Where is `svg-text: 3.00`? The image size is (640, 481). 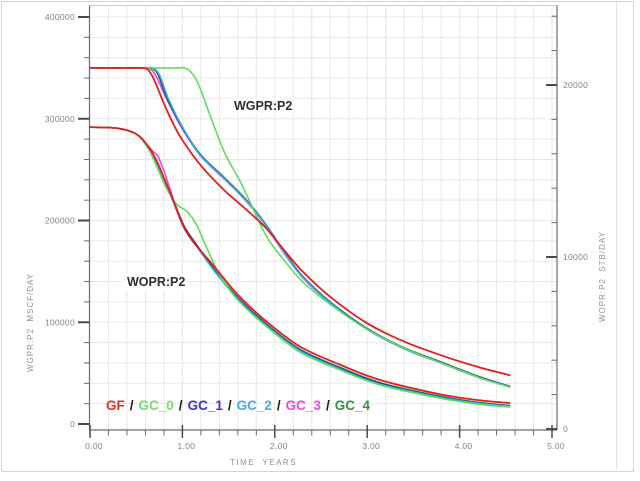
svg-text: 3.00 is located at coordinates (371, 446).